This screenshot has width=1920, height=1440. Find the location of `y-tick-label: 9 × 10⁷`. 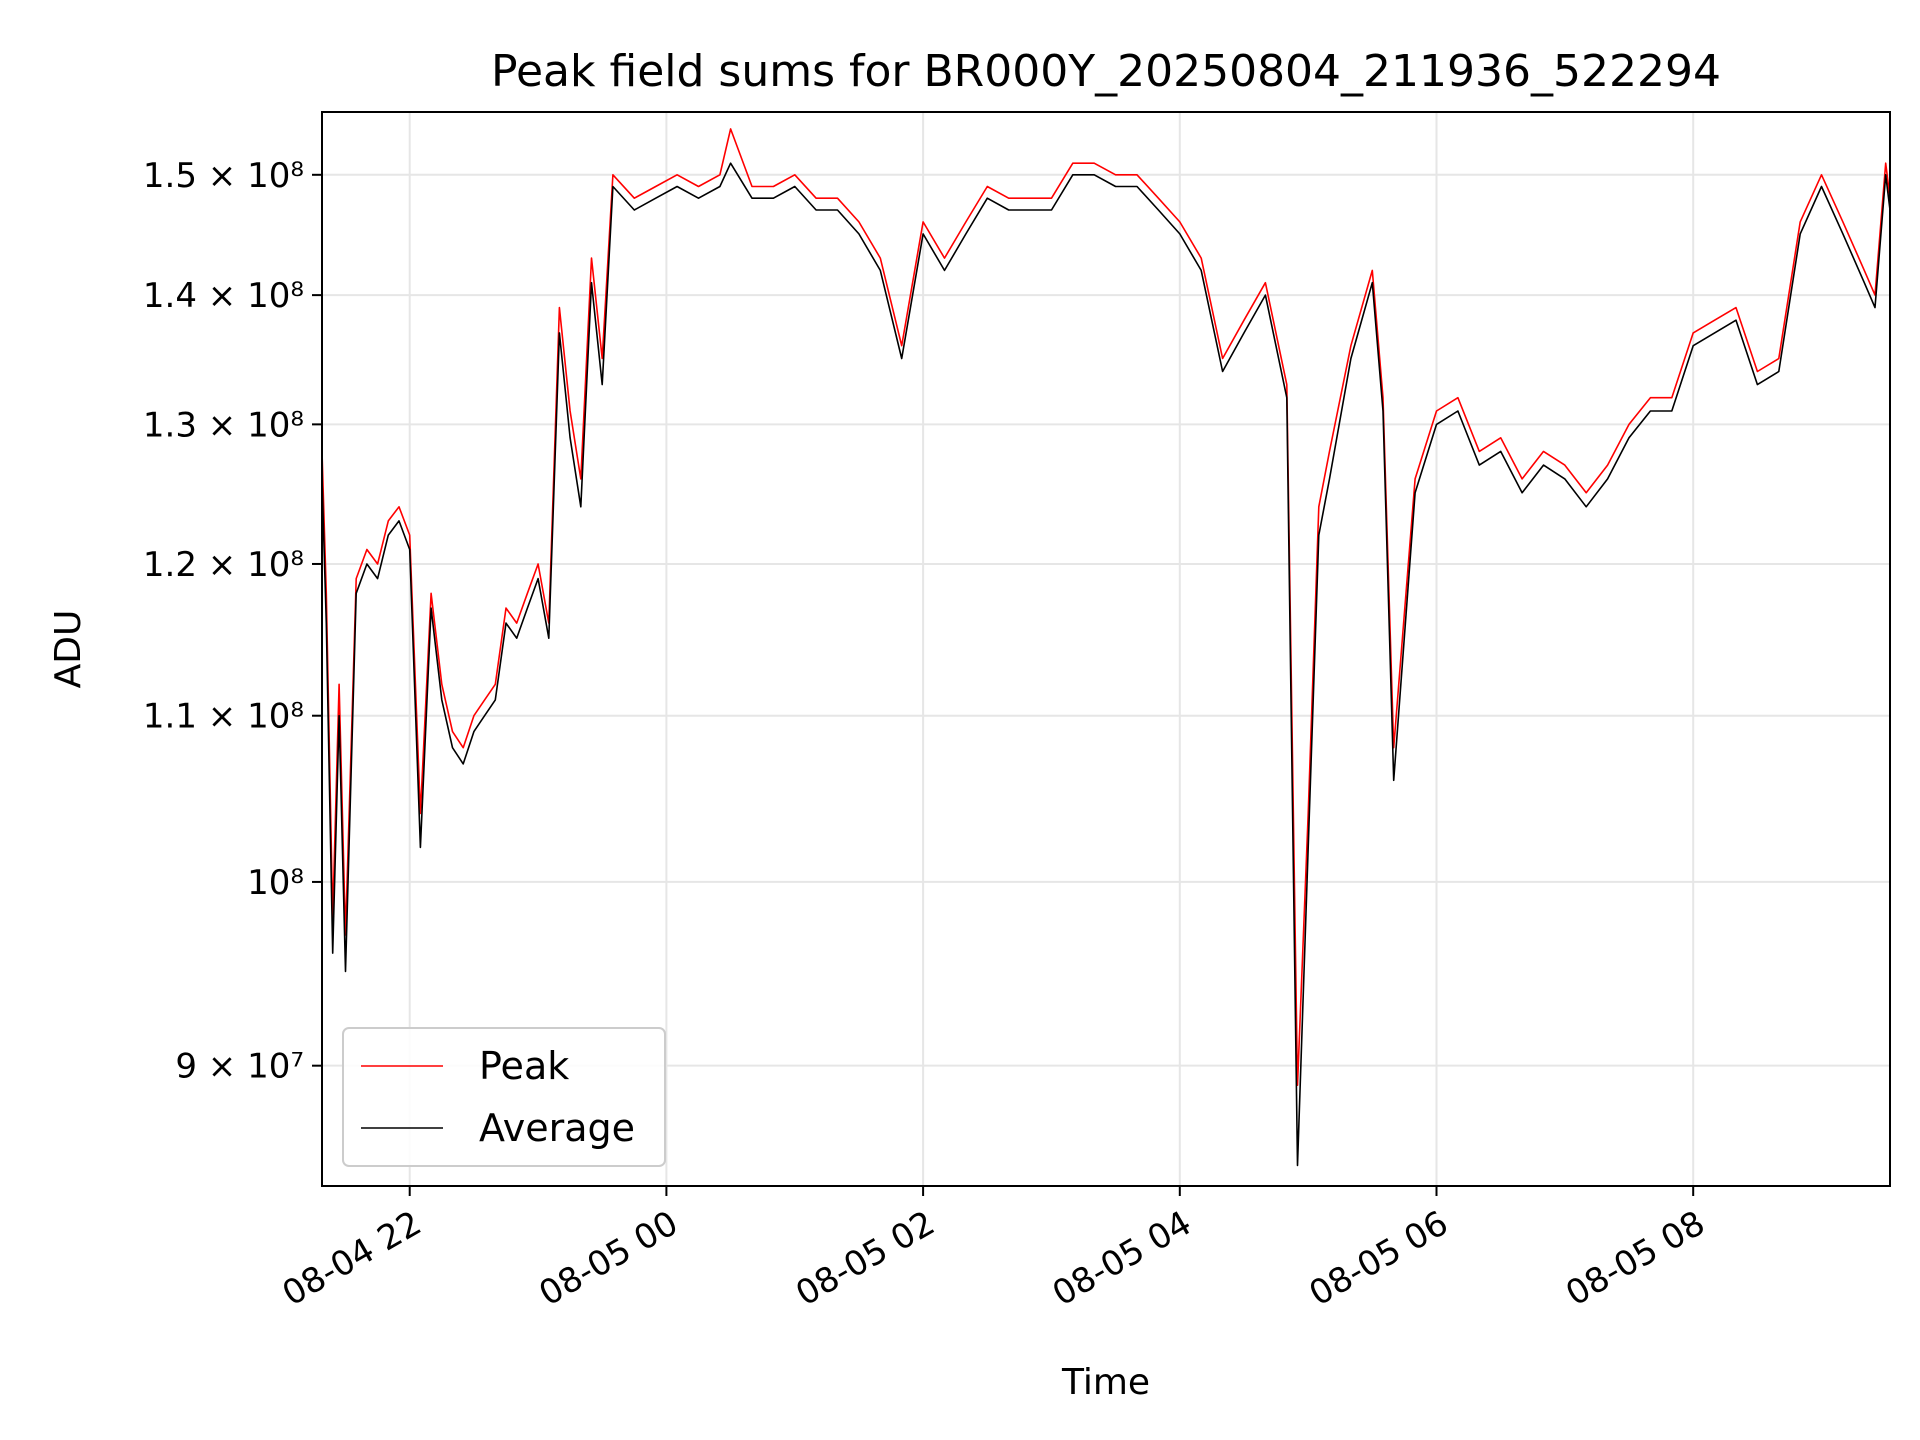

y-tick-label: 9 × 10⁷ is located at coordinates (239, 1067).